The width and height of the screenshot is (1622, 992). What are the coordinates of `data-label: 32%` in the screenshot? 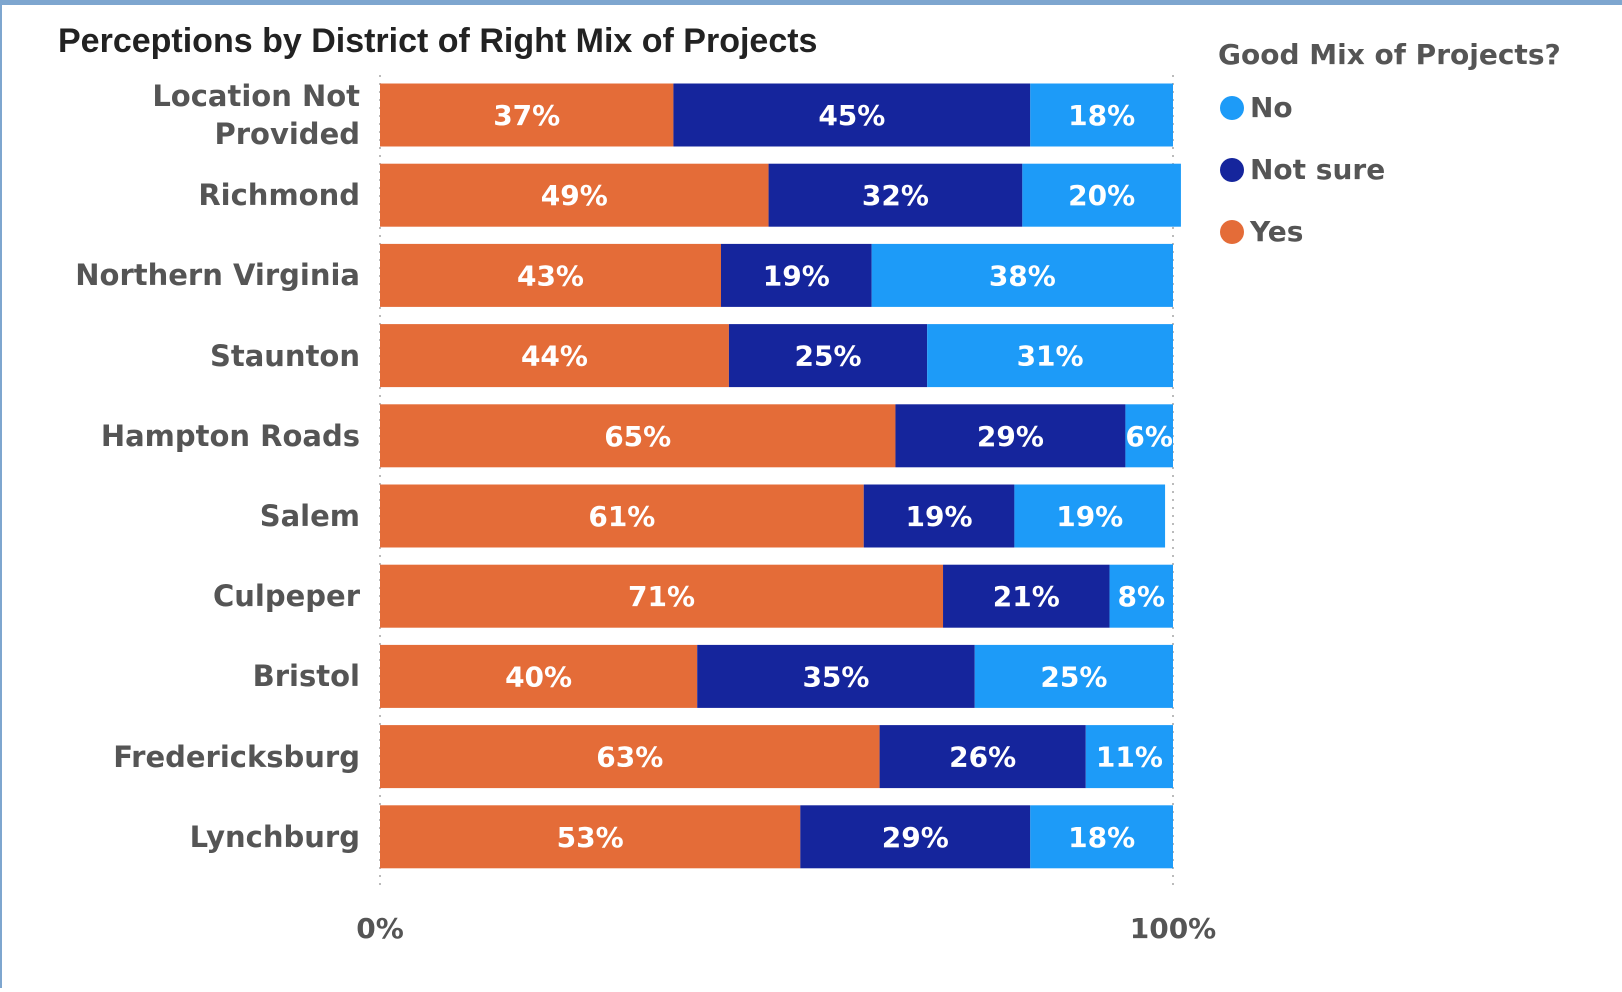 It's located at (895, 195).